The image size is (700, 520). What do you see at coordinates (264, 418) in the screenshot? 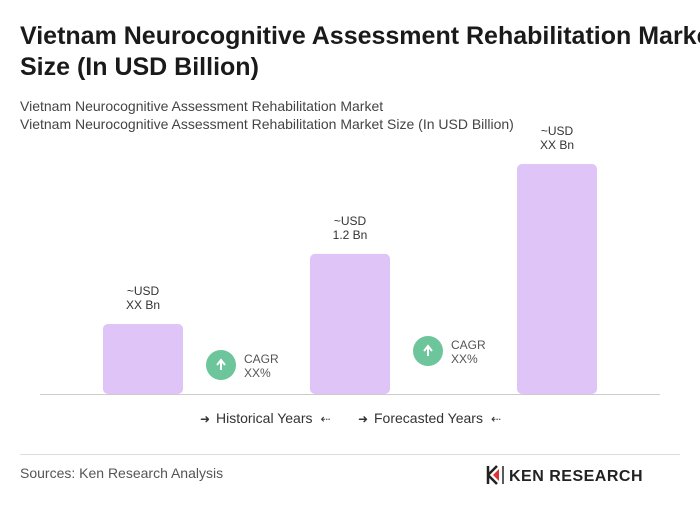
I see `legend-label: Historical Years` at bounding box center [264, 418].